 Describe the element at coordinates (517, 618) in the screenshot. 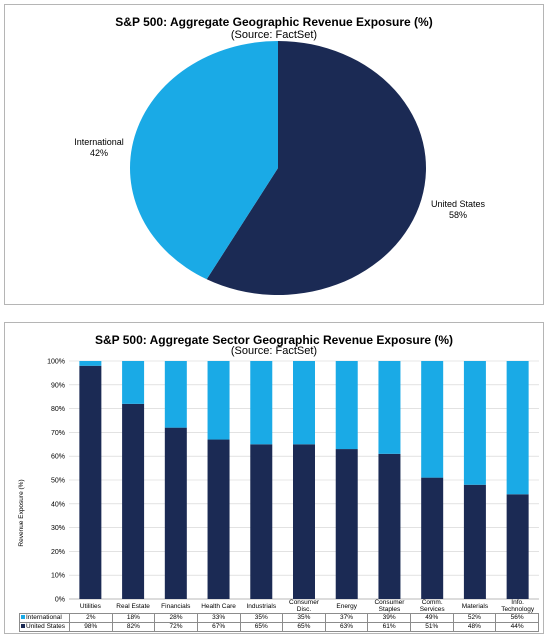

I see `table-cell: 56%` at that location.